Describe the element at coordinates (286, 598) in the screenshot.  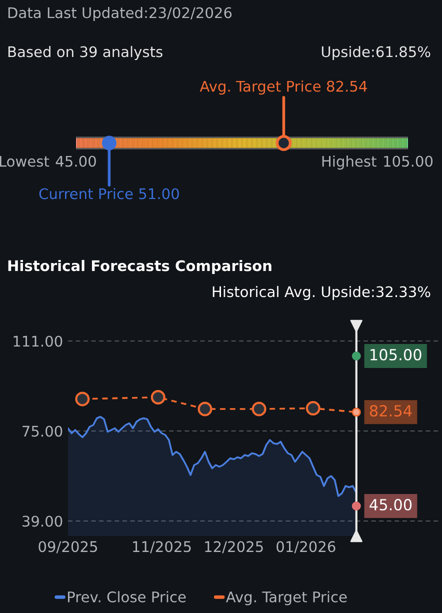
I see `legend-label: Avg. Target Price` at that location.